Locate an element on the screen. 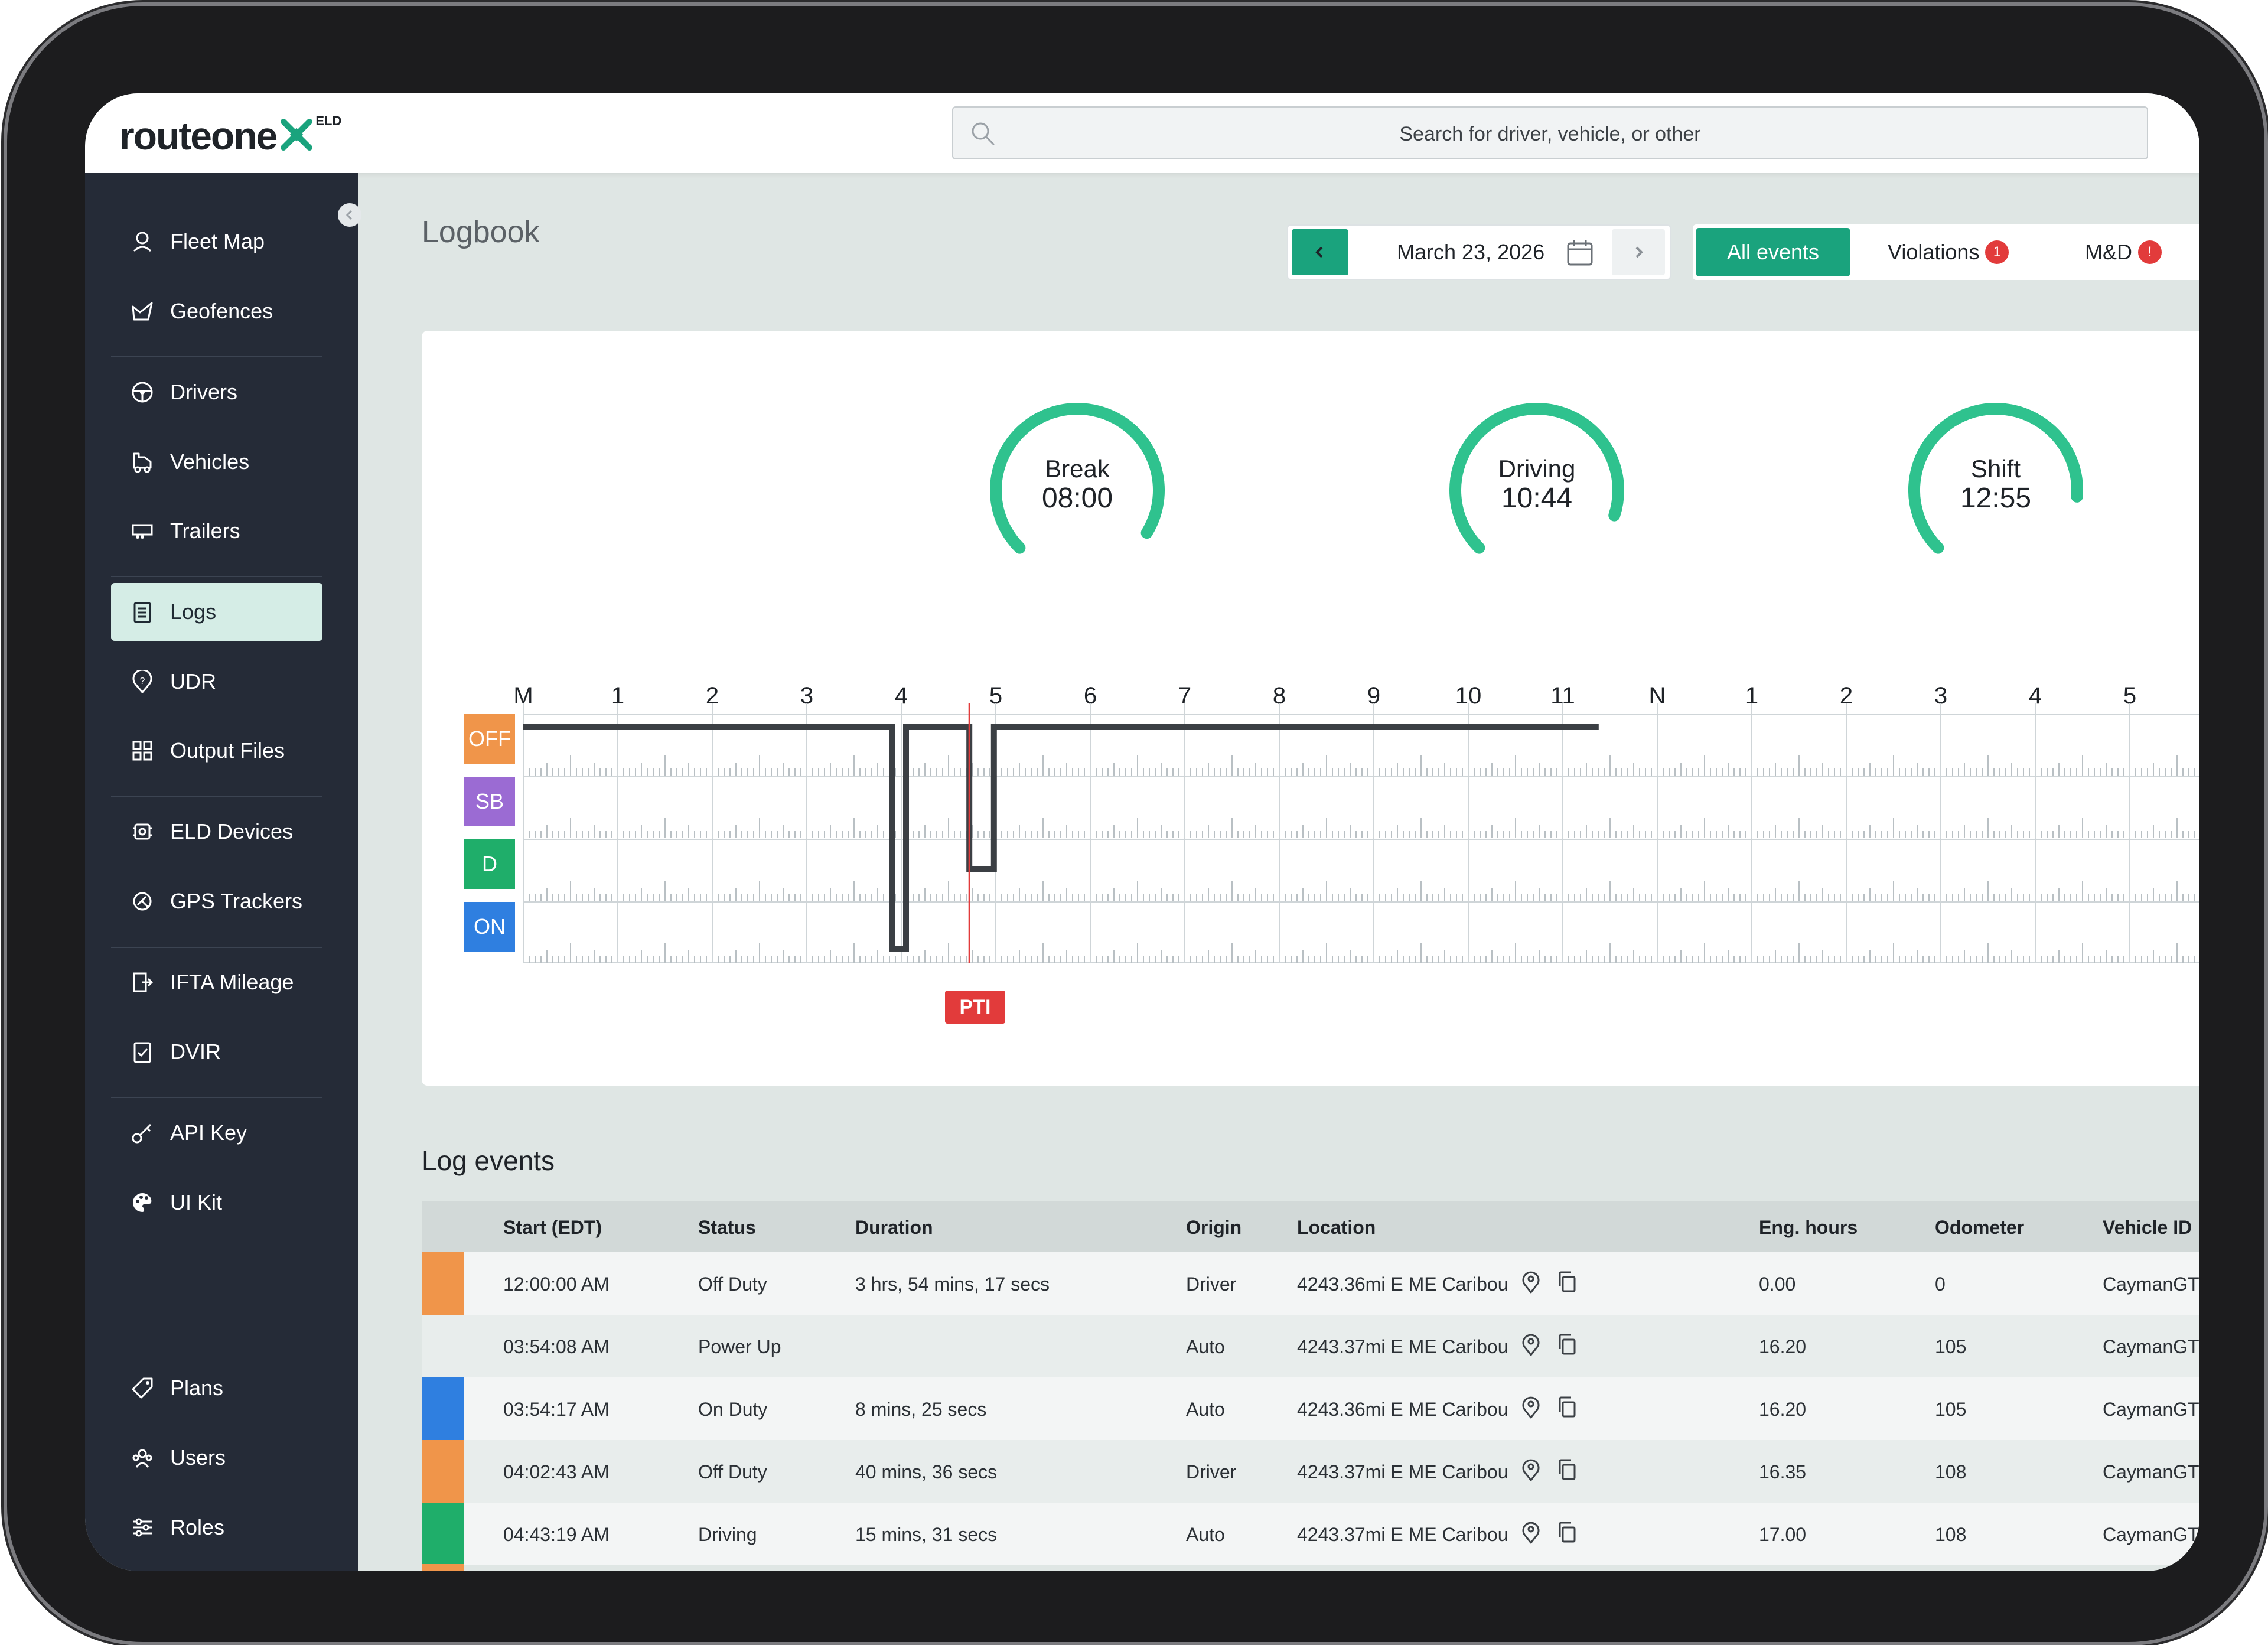  gauge-name: Driving is located at coordinates (1537, 469).